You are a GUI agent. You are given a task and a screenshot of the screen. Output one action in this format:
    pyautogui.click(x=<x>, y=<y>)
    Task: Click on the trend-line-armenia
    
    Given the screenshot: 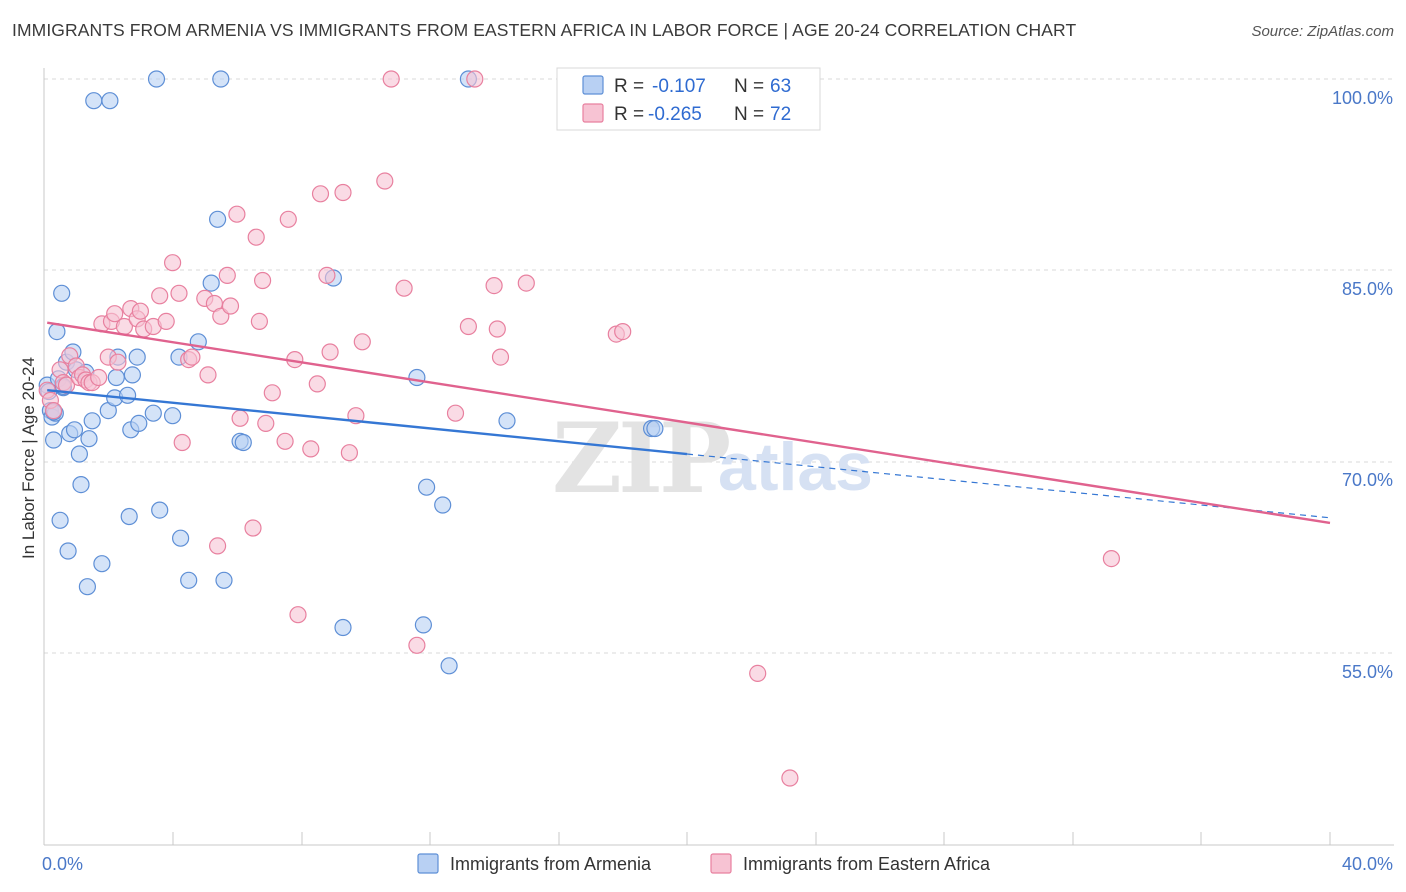 What is the action you would take?
    pyautogui.click(x=367, y=422)
    